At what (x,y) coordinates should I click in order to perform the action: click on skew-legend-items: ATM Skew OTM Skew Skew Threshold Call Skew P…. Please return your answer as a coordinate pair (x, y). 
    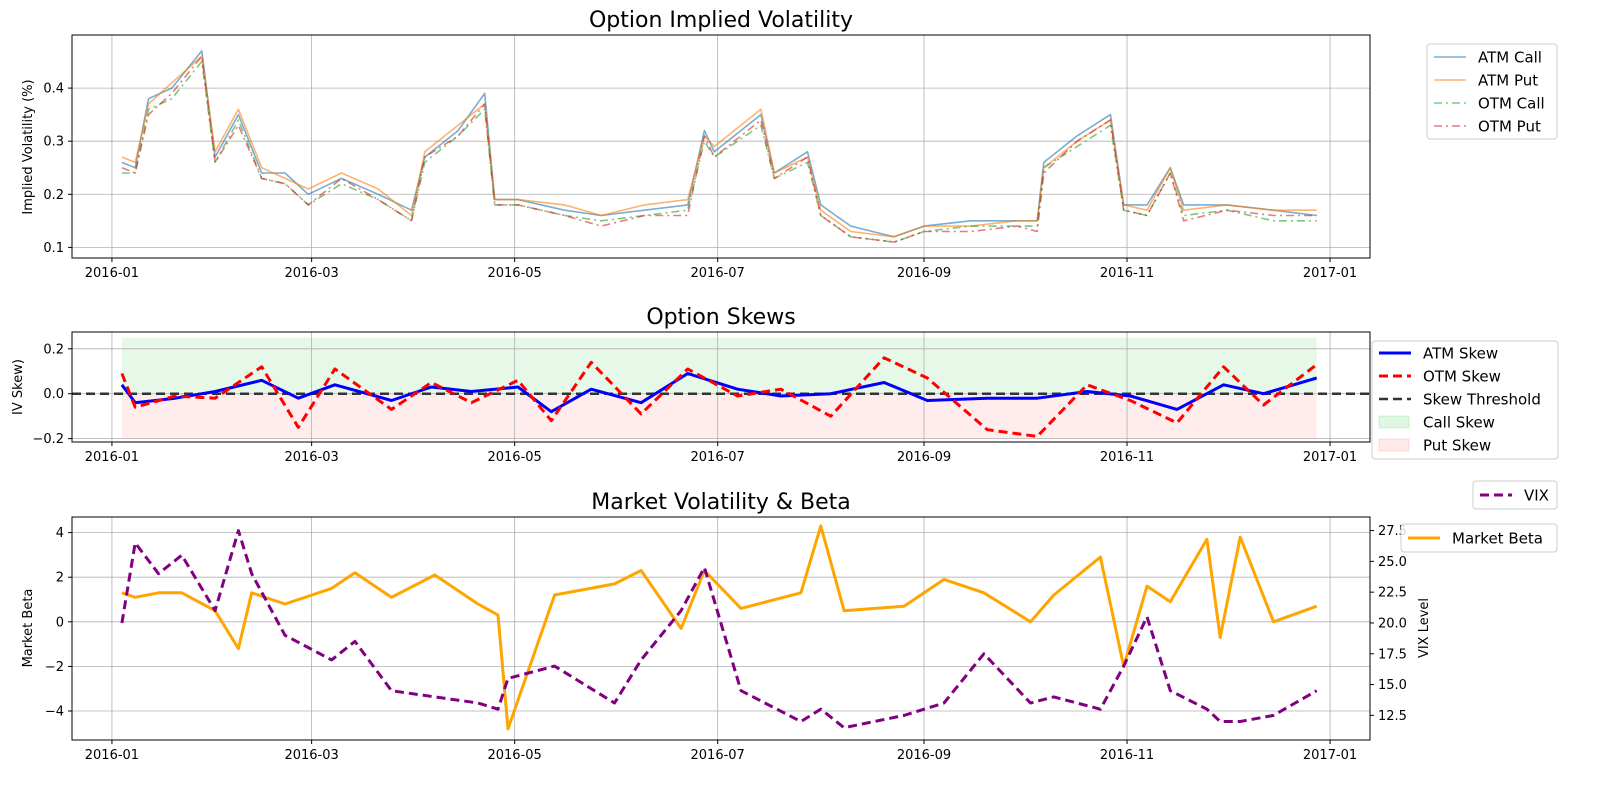
    Looking at the image, I should click on (1459, 400).